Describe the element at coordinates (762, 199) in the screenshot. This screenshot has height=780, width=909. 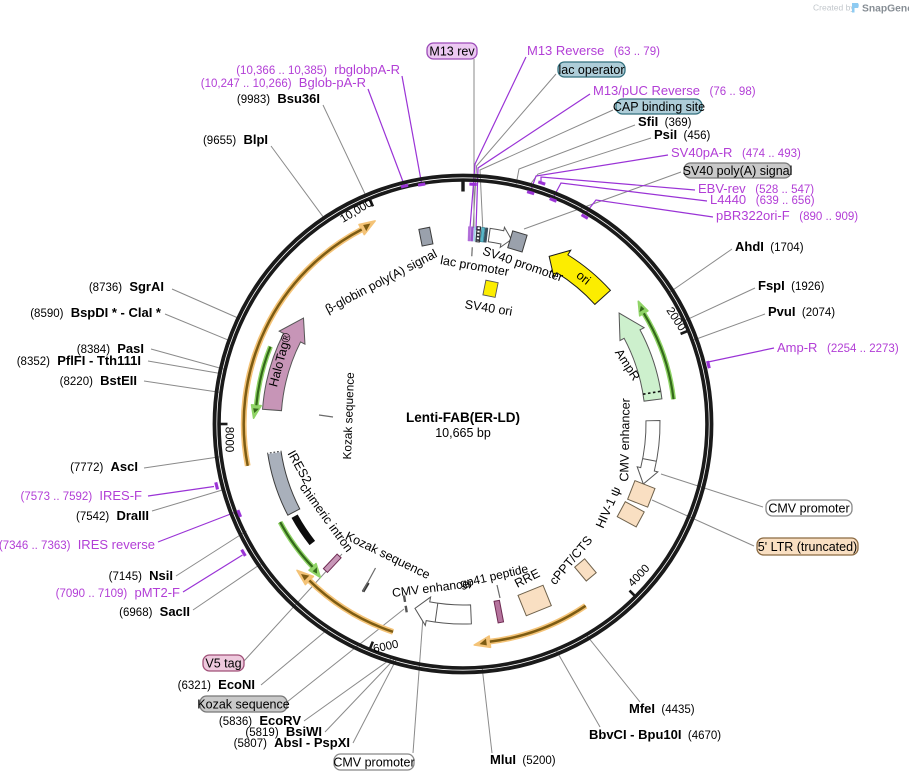
I see `svg-text: L4440 (639 .. 656)` at that location.